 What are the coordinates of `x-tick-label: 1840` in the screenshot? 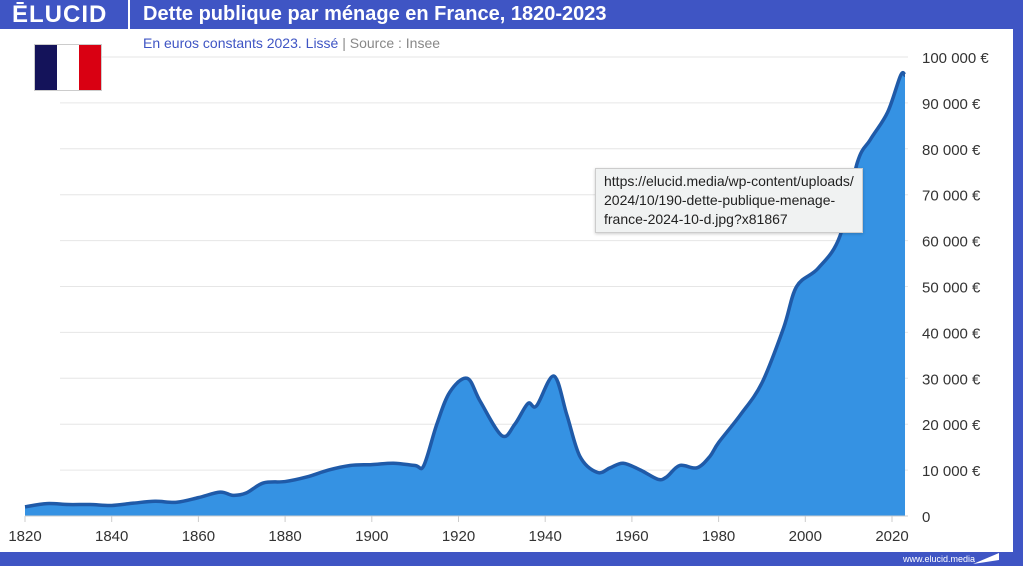 It's located at (111, 536).